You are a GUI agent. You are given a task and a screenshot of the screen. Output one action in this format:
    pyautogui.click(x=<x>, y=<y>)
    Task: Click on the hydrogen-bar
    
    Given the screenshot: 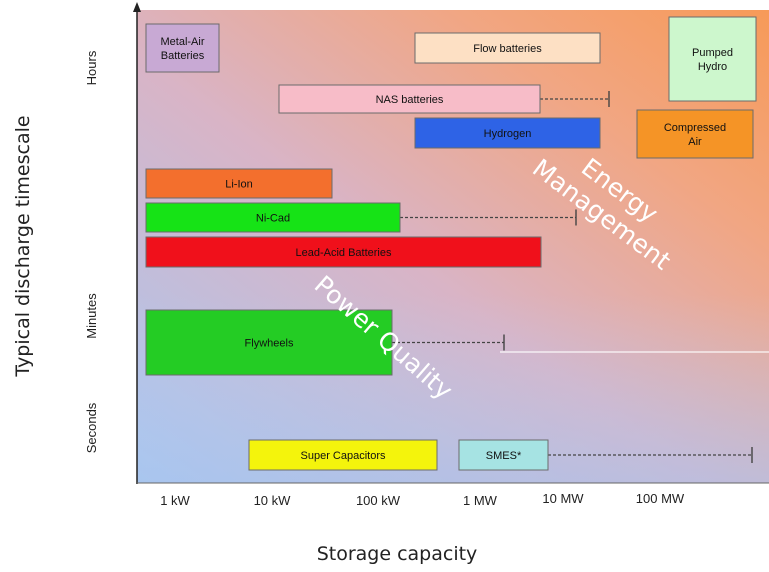 What is the action you would take?
    pyautogui.click(x=507, y=133)
    